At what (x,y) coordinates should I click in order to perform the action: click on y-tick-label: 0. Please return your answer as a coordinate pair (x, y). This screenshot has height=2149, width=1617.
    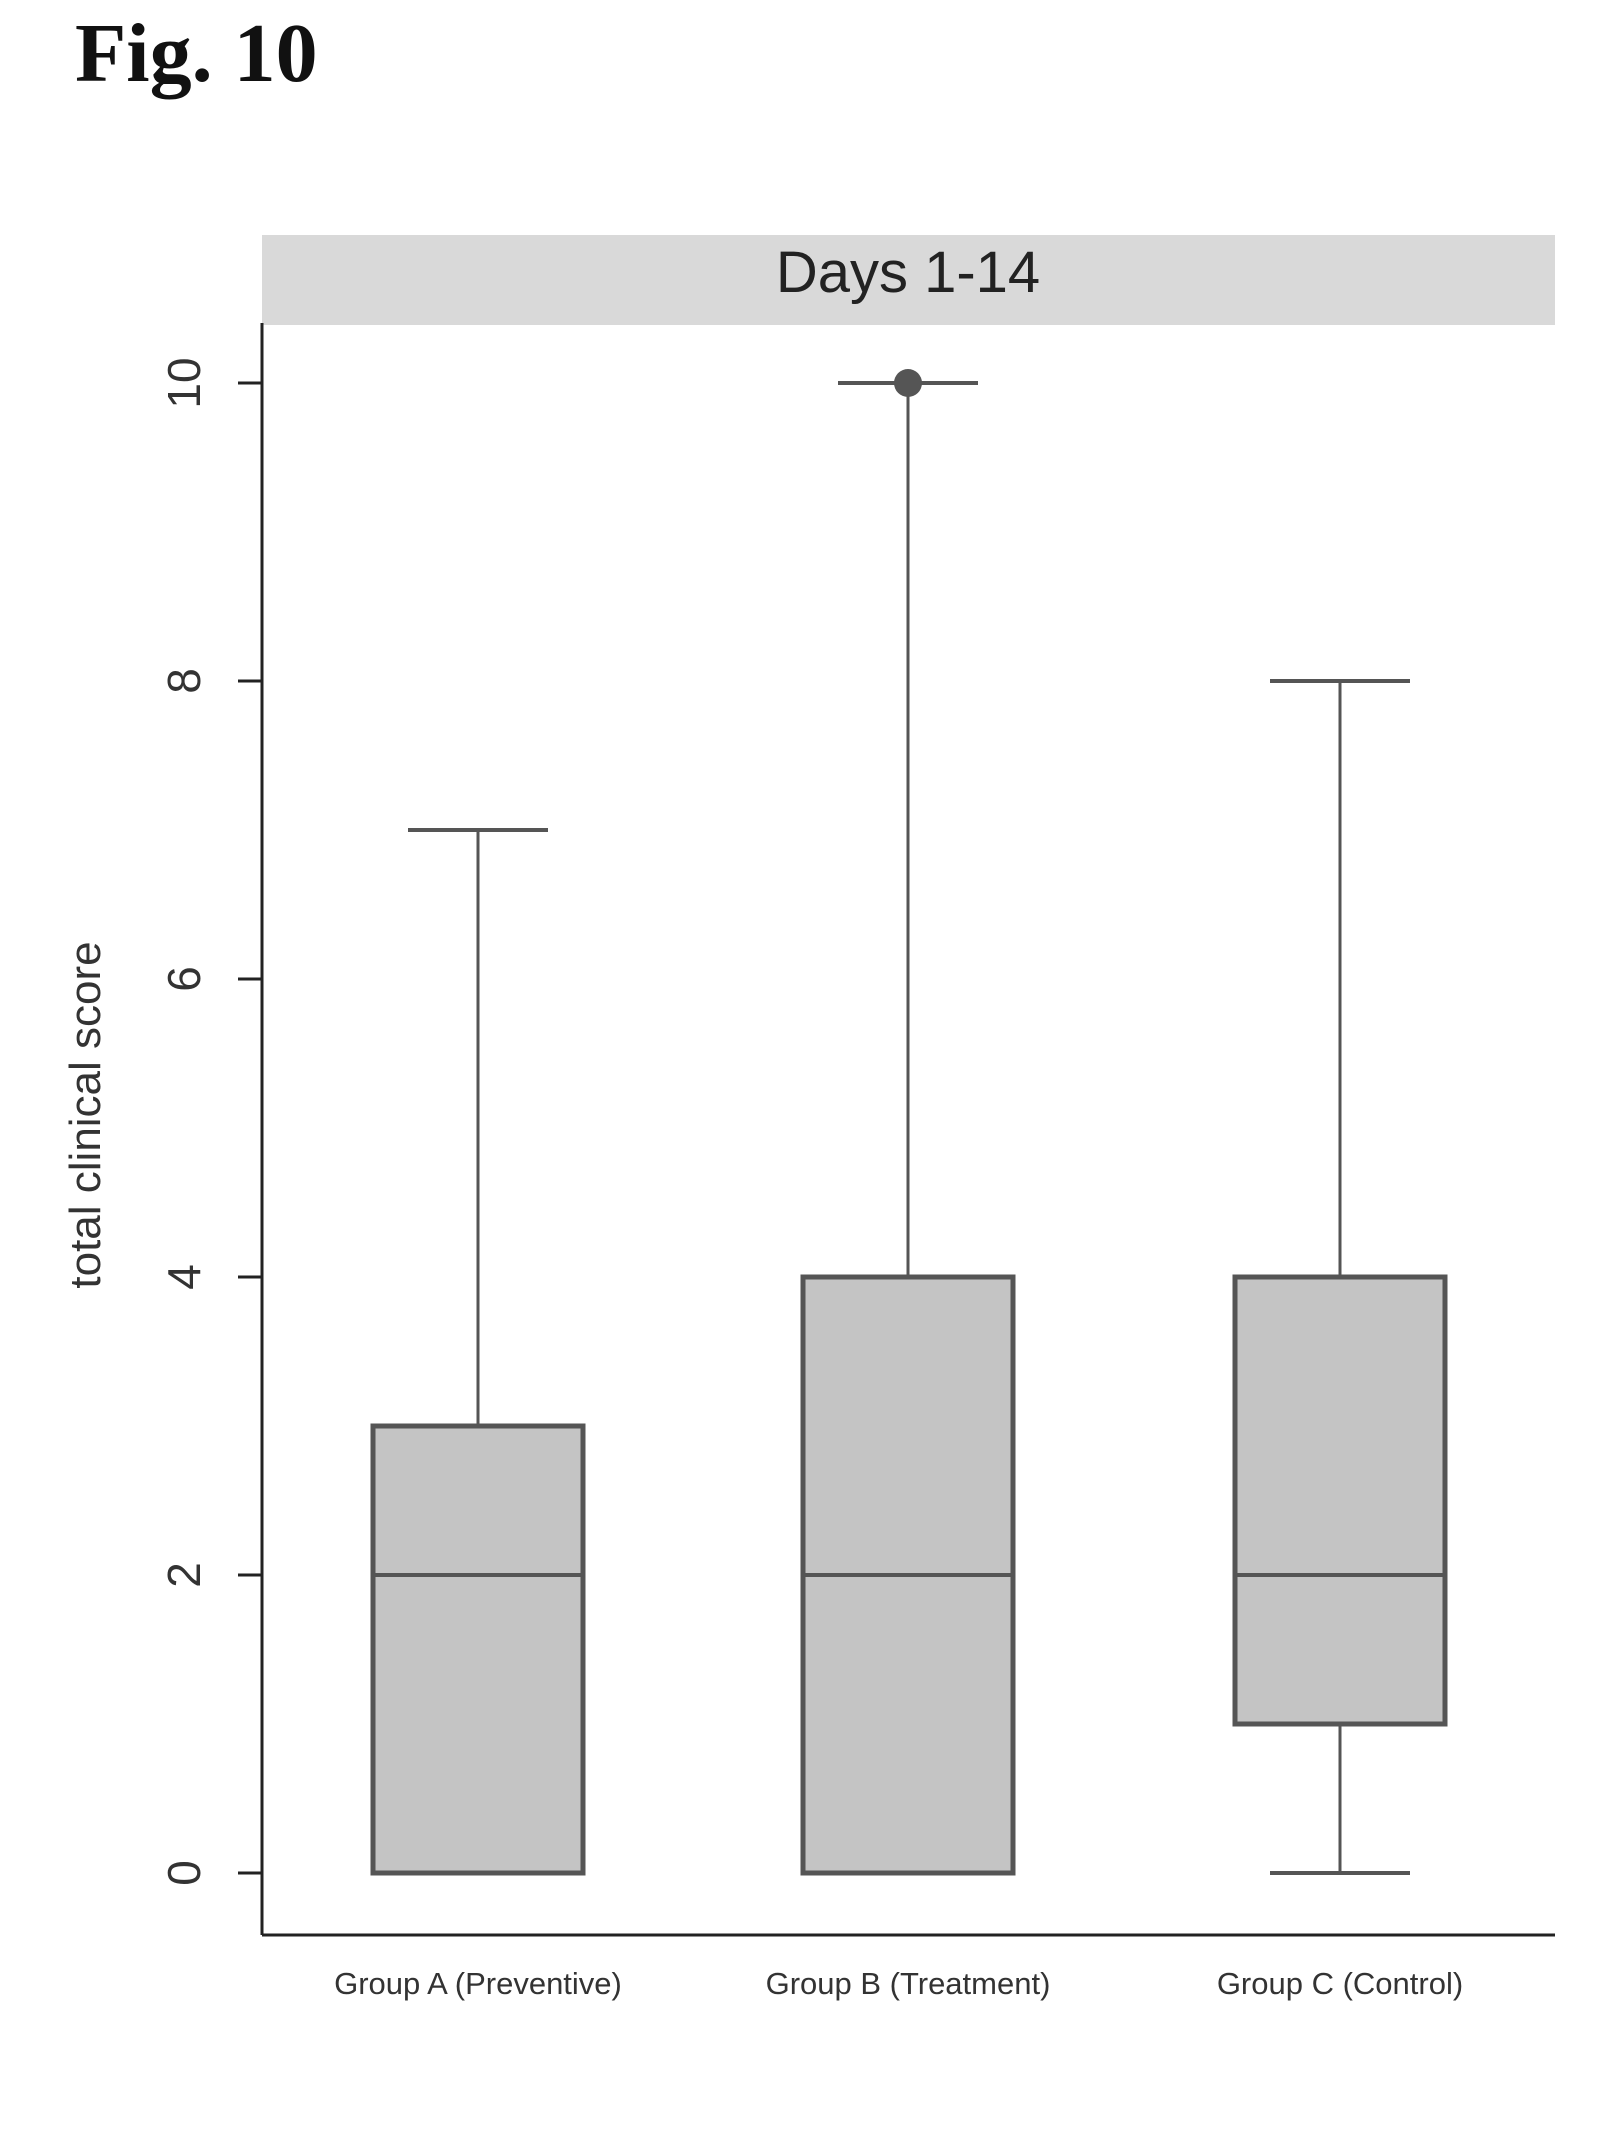
    Looking at the image, I should click on (184, 1873).